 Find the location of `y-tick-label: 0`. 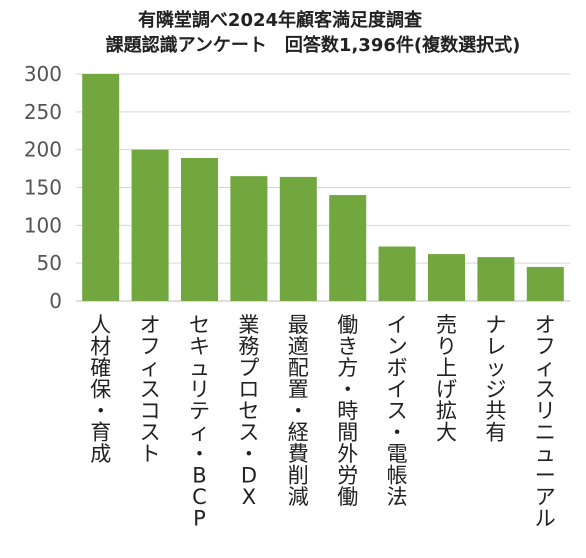

y-tick-label: 0 is located at coordinates (55, 301).